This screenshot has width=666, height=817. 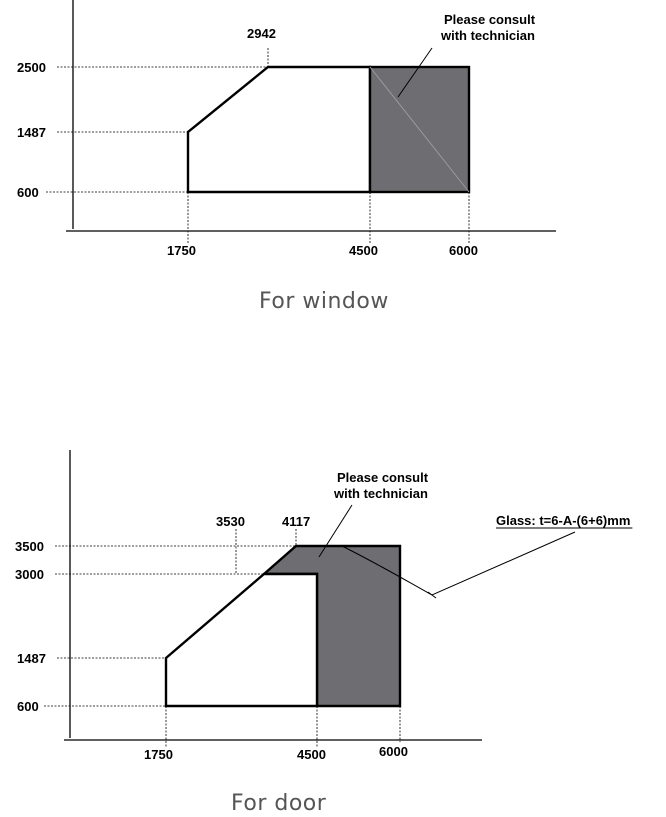 I want to click on window-note-line1: Please consult, so click(x=490, y=19).